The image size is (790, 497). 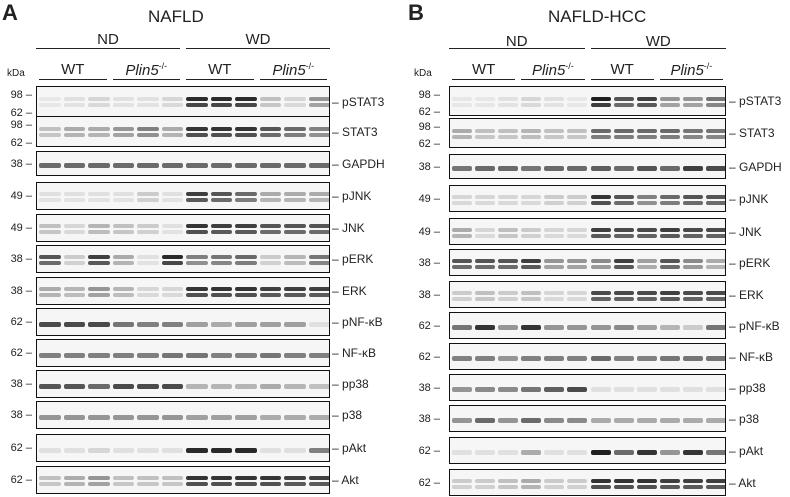 What do you see at coordinates (10, 12) in the screenshot?
I see `panel-letter: A` at bounding box center [10, 12].